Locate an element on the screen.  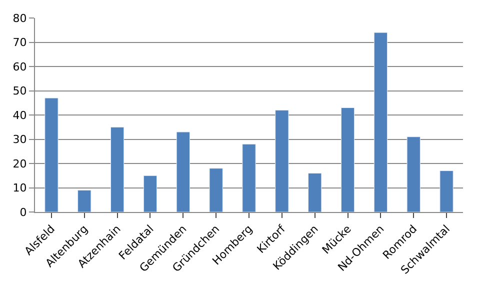
y-tick-label: 60 is located at coordinates (19, 67).